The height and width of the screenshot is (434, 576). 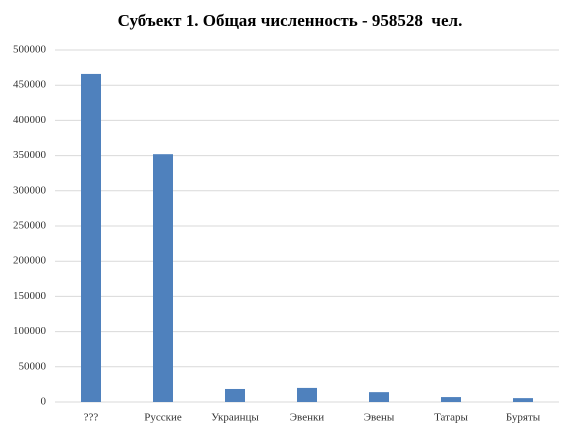 What do you see at coordinates (307, 418) in the screenshot?
I see `x-tick-label: Эвенки` at bounding box center [307, 418].